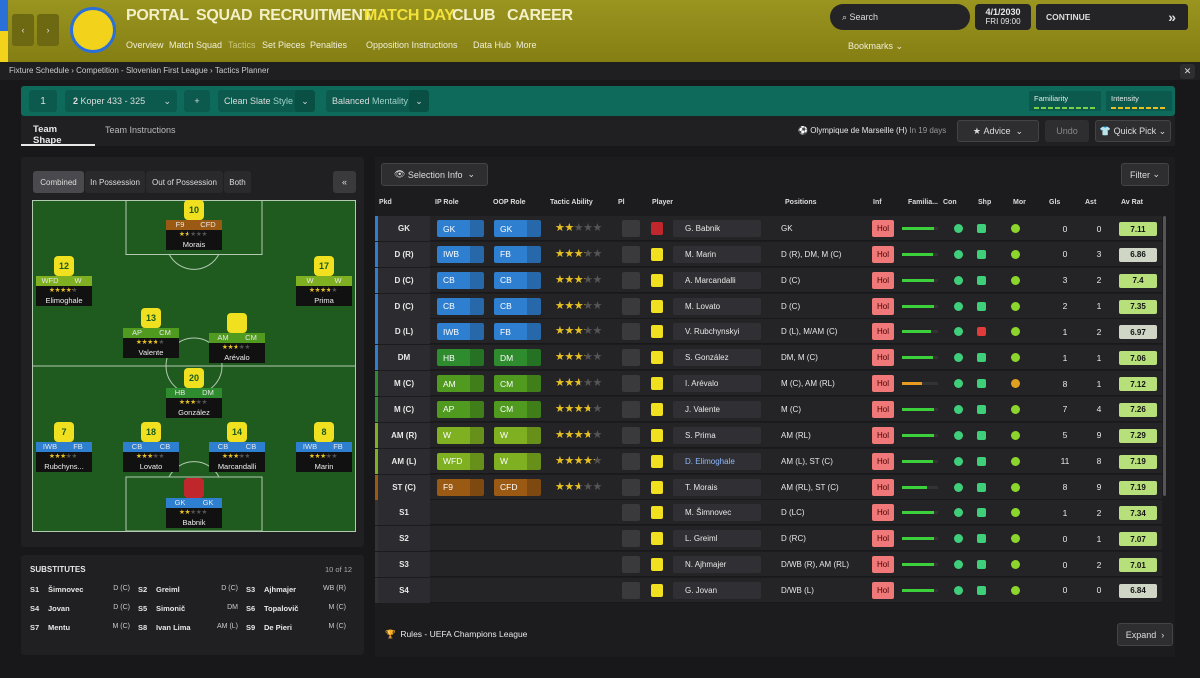 The image size is (1200, 678). Describe the element at coordinates (768, 409) in the screenshot. I see `table-row: M (C) AP CM J. Valente M (C) Hol 7 4 7.26` at that location.